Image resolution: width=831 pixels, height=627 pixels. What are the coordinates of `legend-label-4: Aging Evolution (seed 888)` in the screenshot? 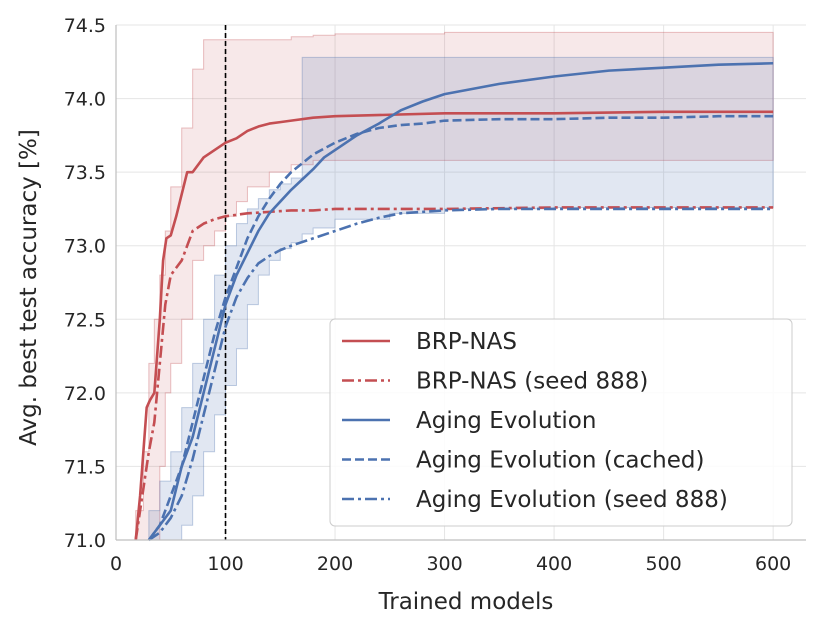 It's located at (572, 500).